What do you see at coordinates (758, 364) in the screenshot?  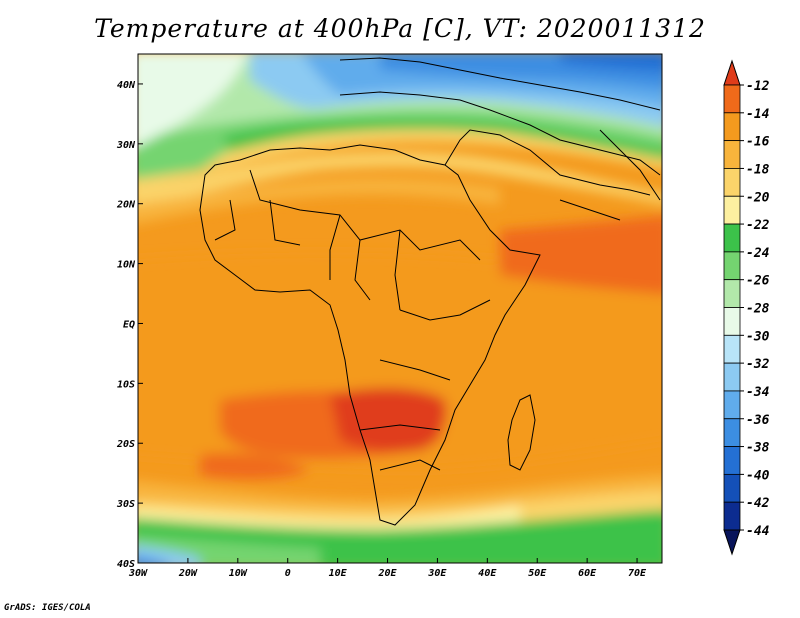 I see `colorbar-label: -32` at bounding box center [758, 364].